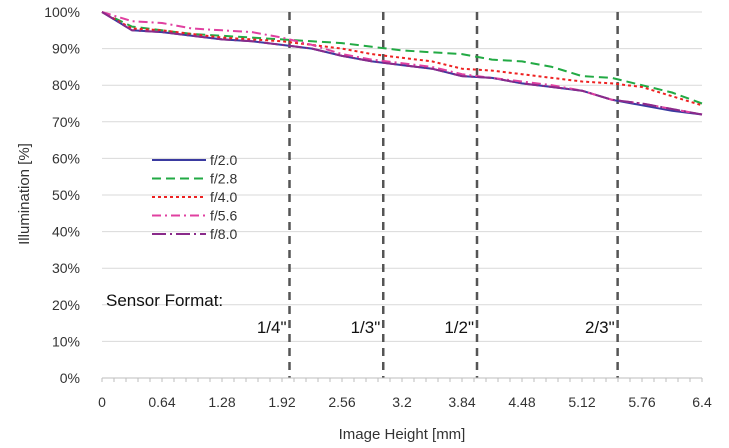 The width and height of the screenshot is (729, 448). What do you see at coordinates (70, 378) in the screenshot?
I see `y-tick-label: 0%` at bounding box center [70, 378].